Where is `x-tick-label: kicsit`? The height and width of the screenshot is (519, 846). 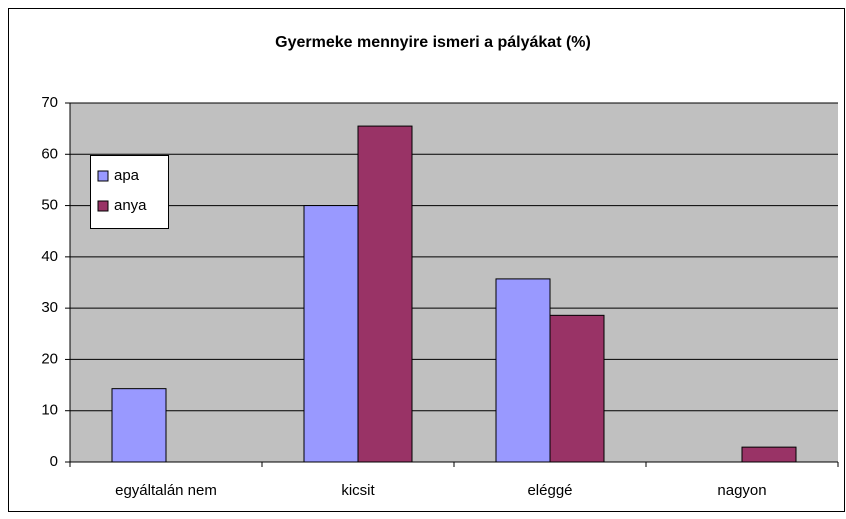
x-tick-label: kicsit is located at coordinates (358, 490).